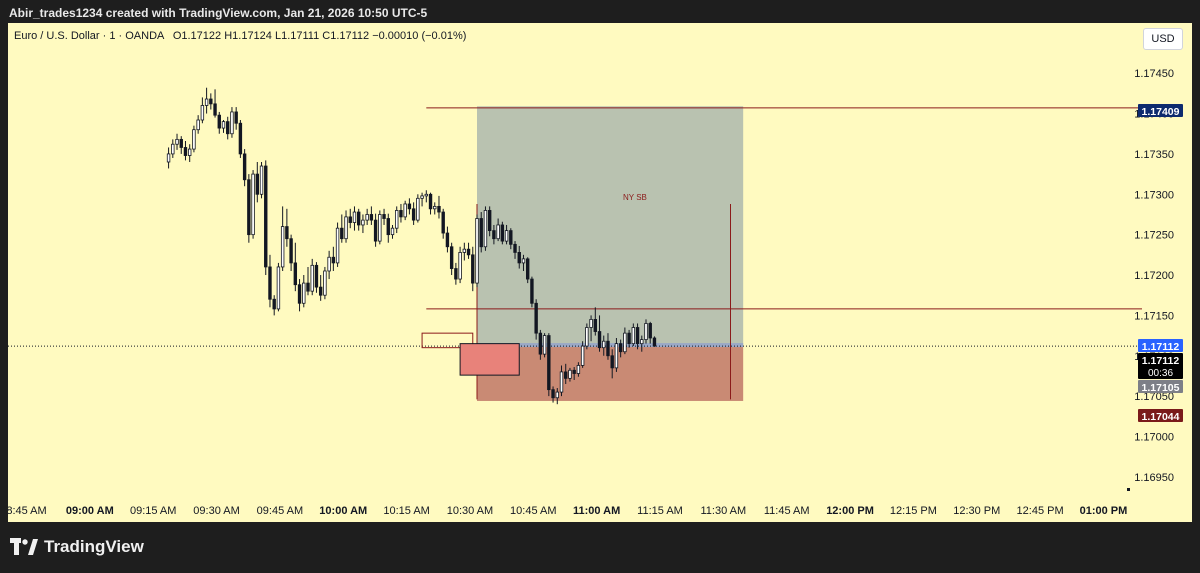 The width and height of the screenshot is (1200, 573). What do you see at coordinates (1154, 74) in the screenshot?
I see `y-tick-label: 1.17450` at bounding box center [1154, 74].